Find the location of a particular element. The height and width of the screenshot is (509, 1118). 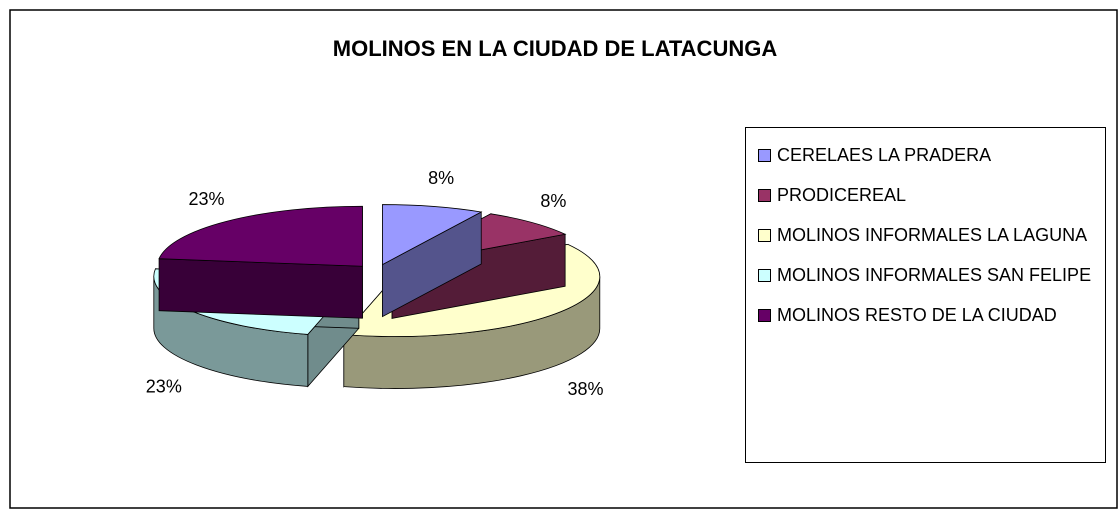

legend-item: MOLINOS INFORMALES LA LAGUNA is located at coordinates (927, 235).